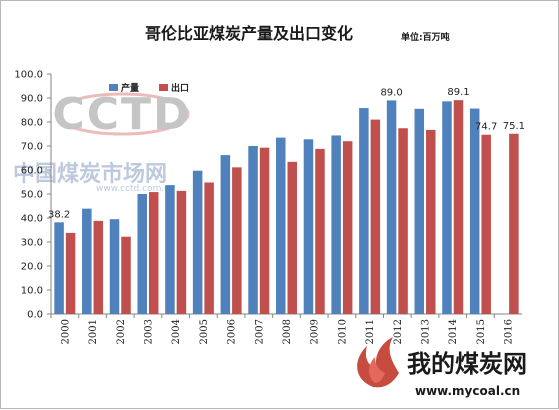 Image resolution: width=559 pixels, height=410 pixels. What do you see at coordinates (259, 331) in the screenshot?
I see `x-tick-label: 2007` at bounding box center [259, 331].